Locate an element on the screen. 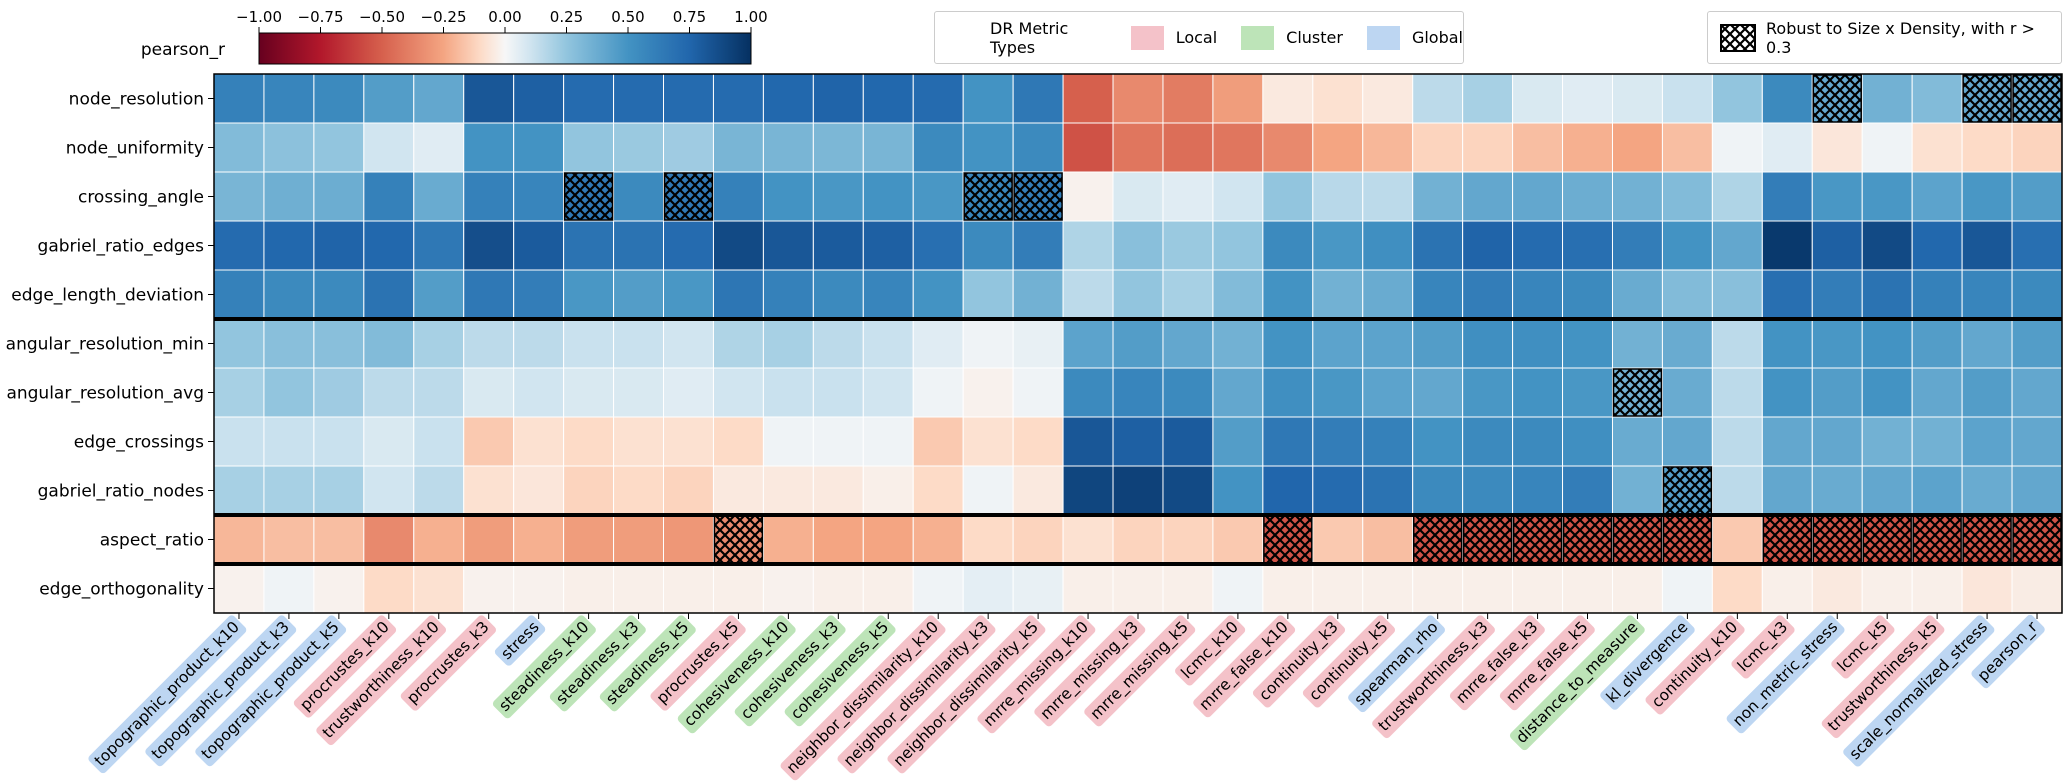  legend-swatch-cluster is located at coordinates (1258, 37).